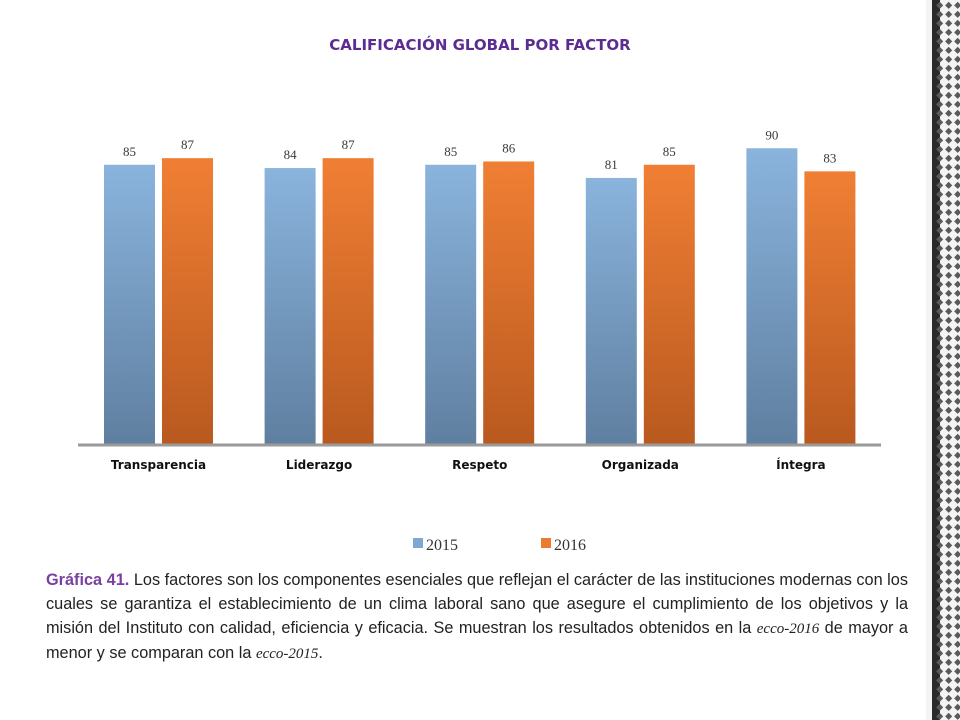 The image size is (960, 720). What do you see at coordinates (772, 296) in the screenshot?
I see `bar-2015-íntegra` at bounding box center [772, 296].